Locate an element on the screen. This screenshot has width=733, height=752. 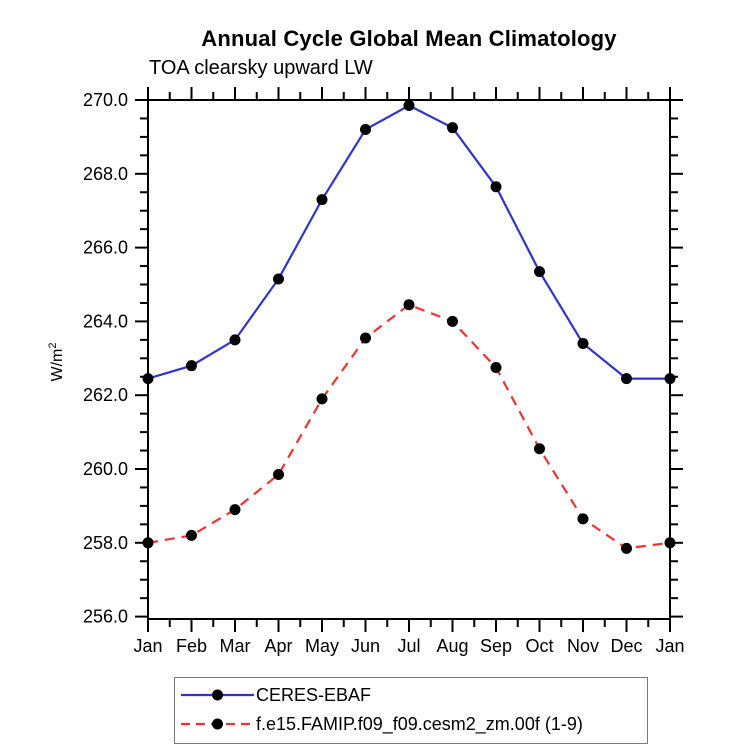
x-tick-label: Dec is located at coordinates (626, 646).